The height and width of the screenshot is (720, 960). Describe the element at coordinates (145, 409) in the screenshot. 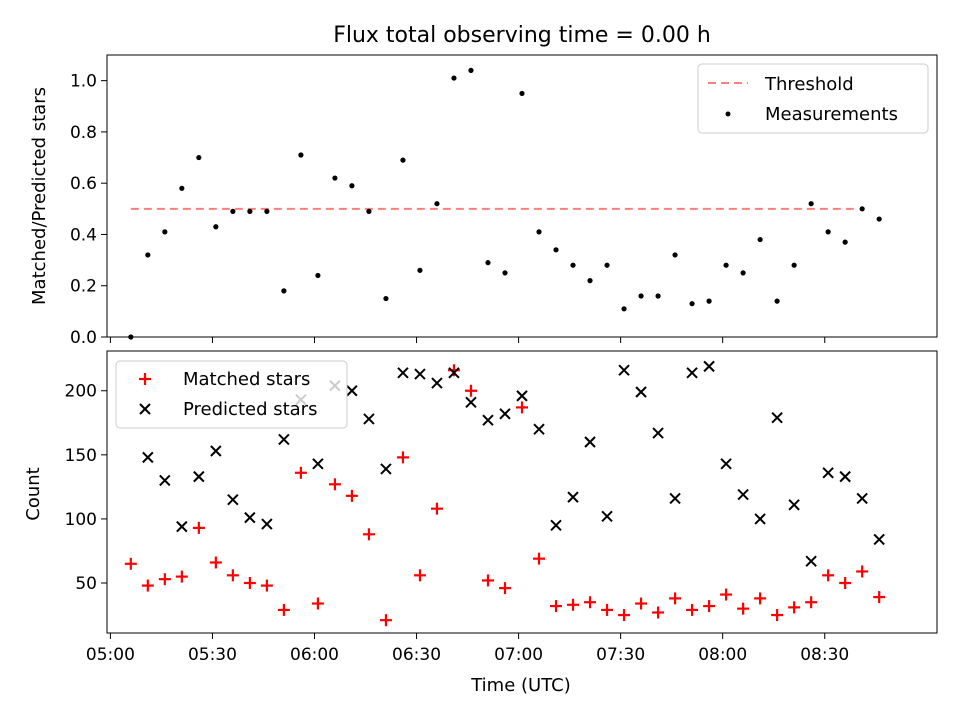

I see `legend-predicted-swatch` at that location.